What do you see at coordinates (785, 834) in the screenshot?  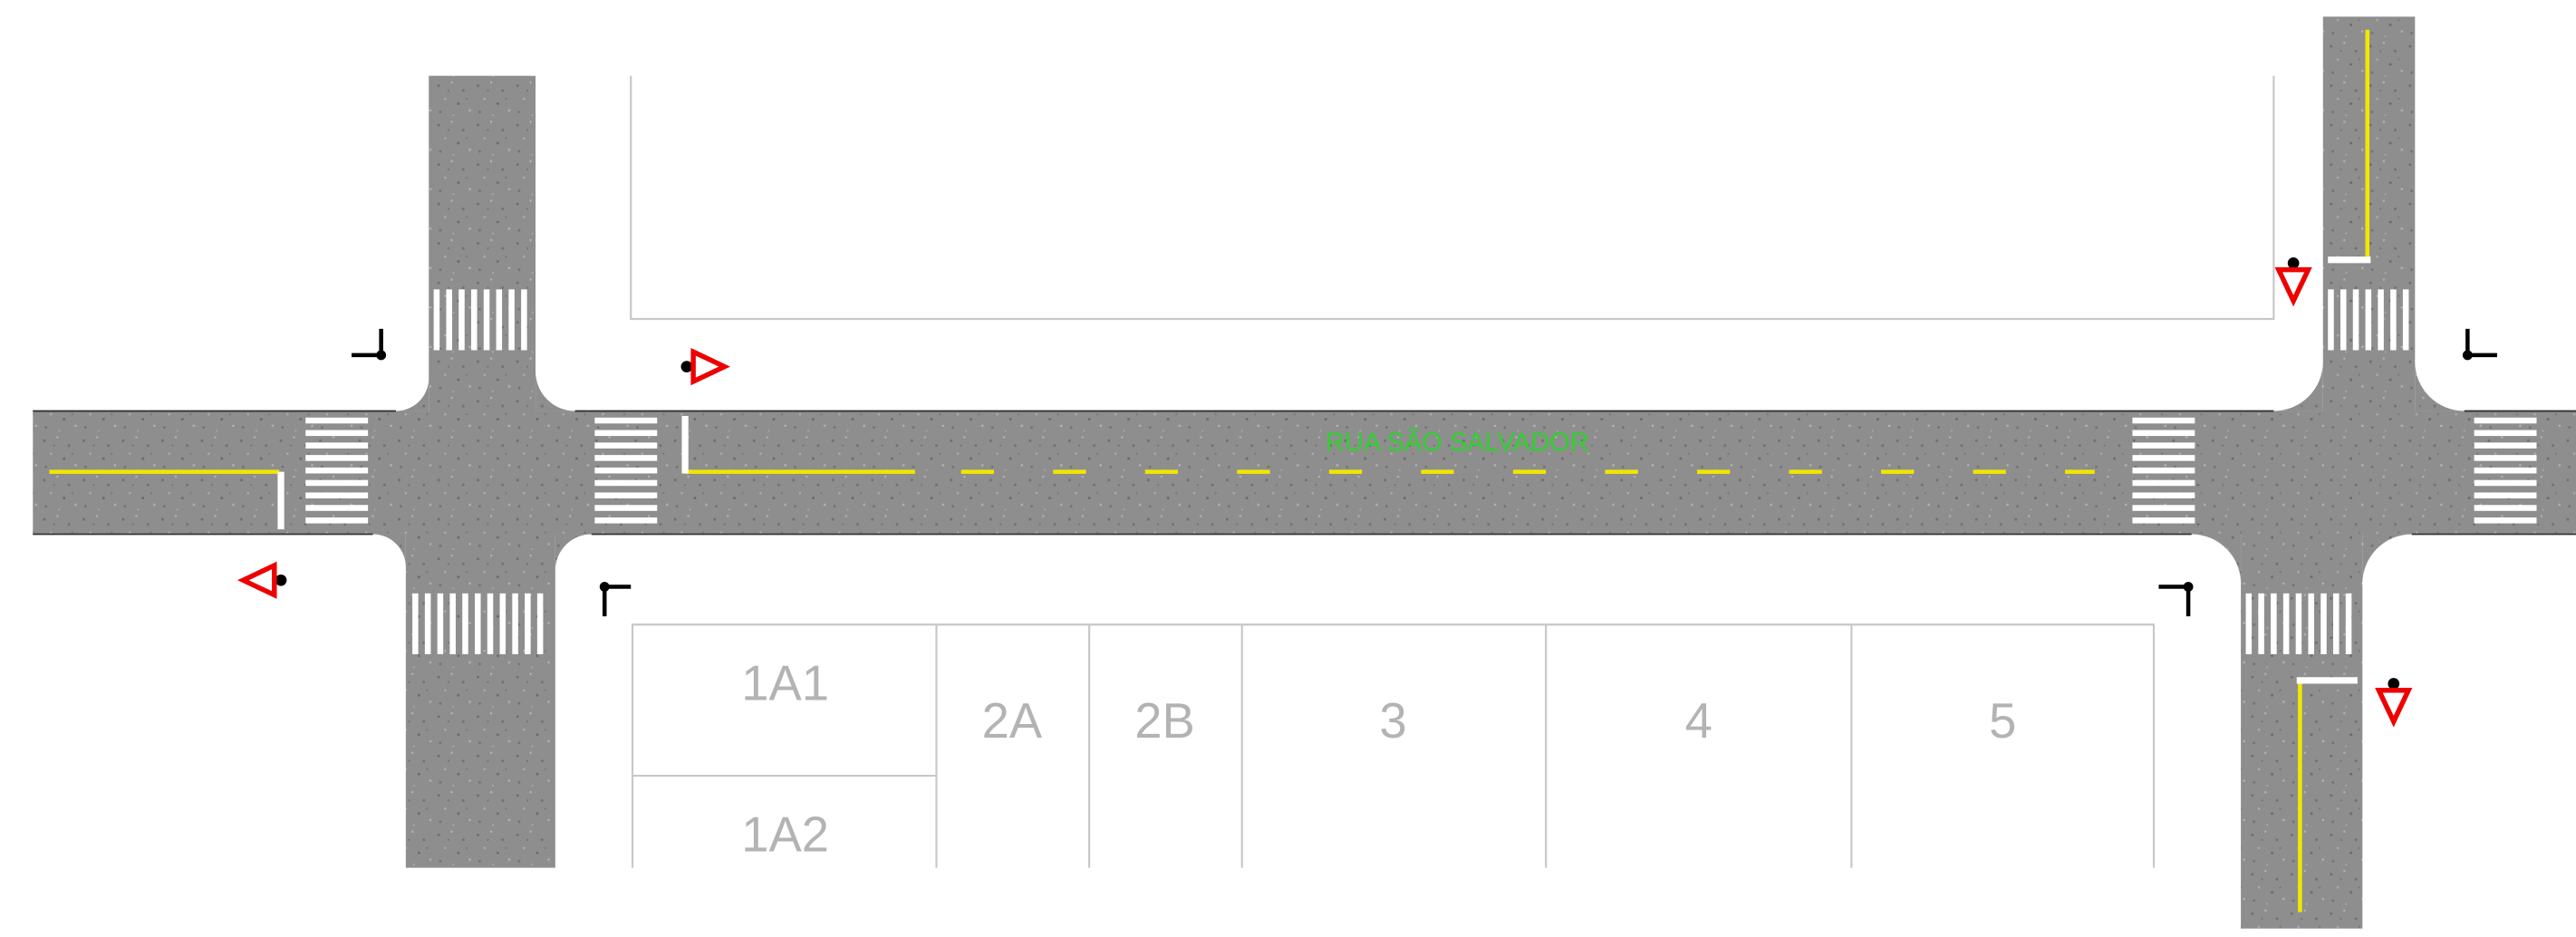 I see `lot-label: 1A2` at bounding box center [785, 834].